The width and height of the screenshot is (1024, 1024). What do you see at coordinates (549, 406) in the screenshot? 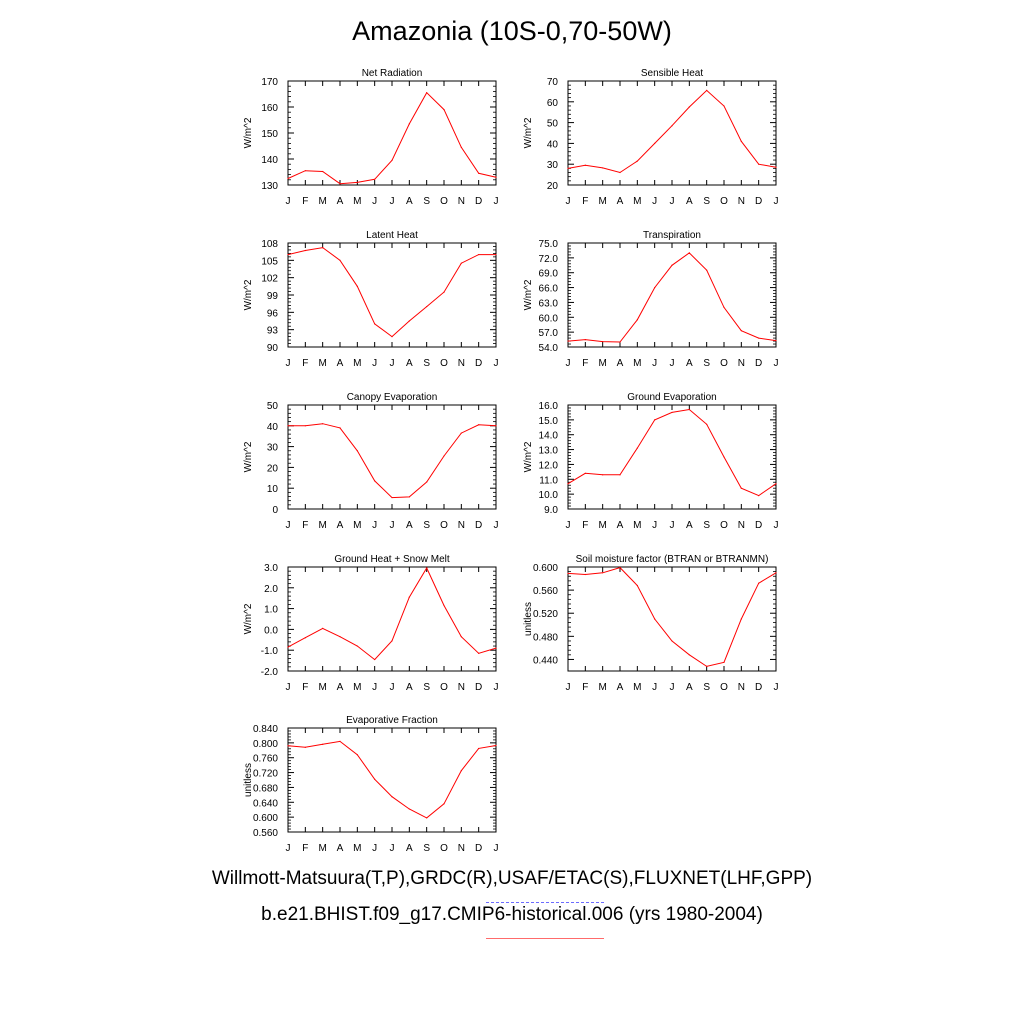
I see `y-tick-label: 16.0` at bounding box center [549, 406].